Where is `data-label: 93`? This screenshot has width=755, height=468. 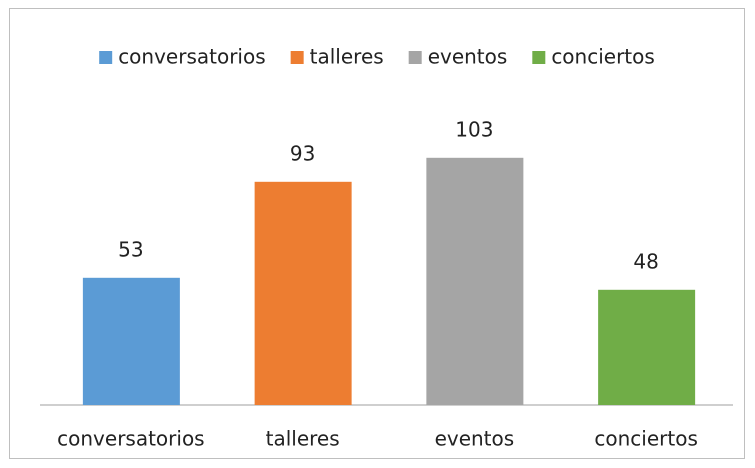 data-label: 93 is located at coordinates (302, 153).